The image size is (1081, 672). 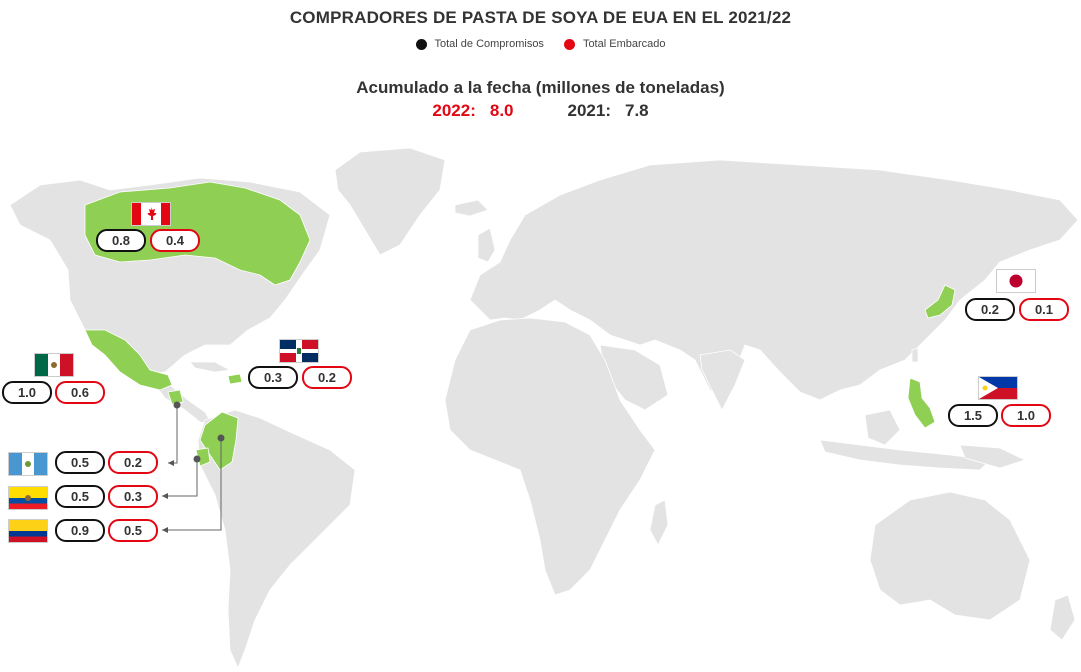 I want to click on ecuador-arrowhead, so click(x=165, y=496).